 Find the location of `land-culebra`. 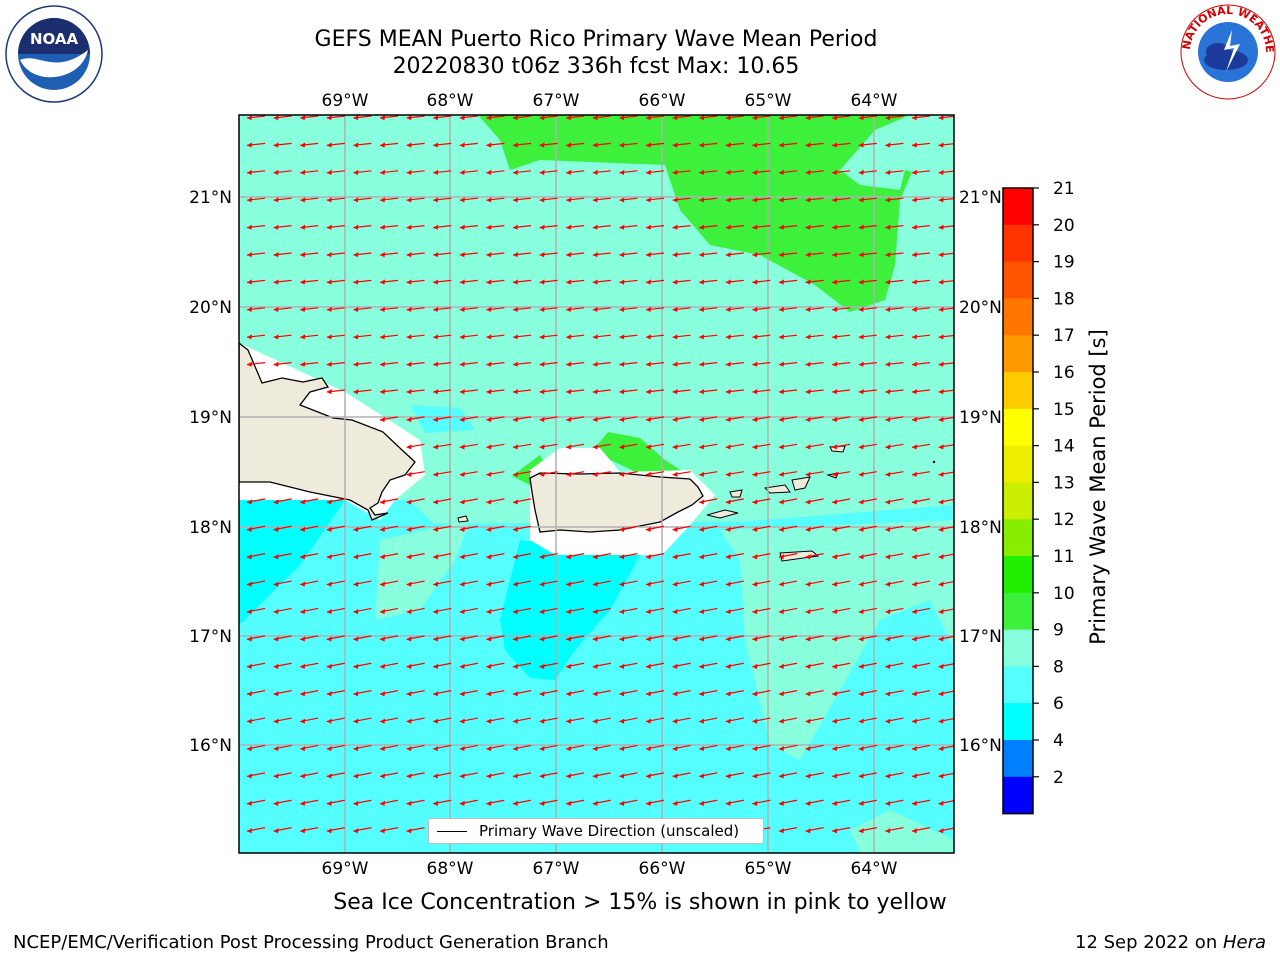

land-culebra is located at coordinates (736, 493).